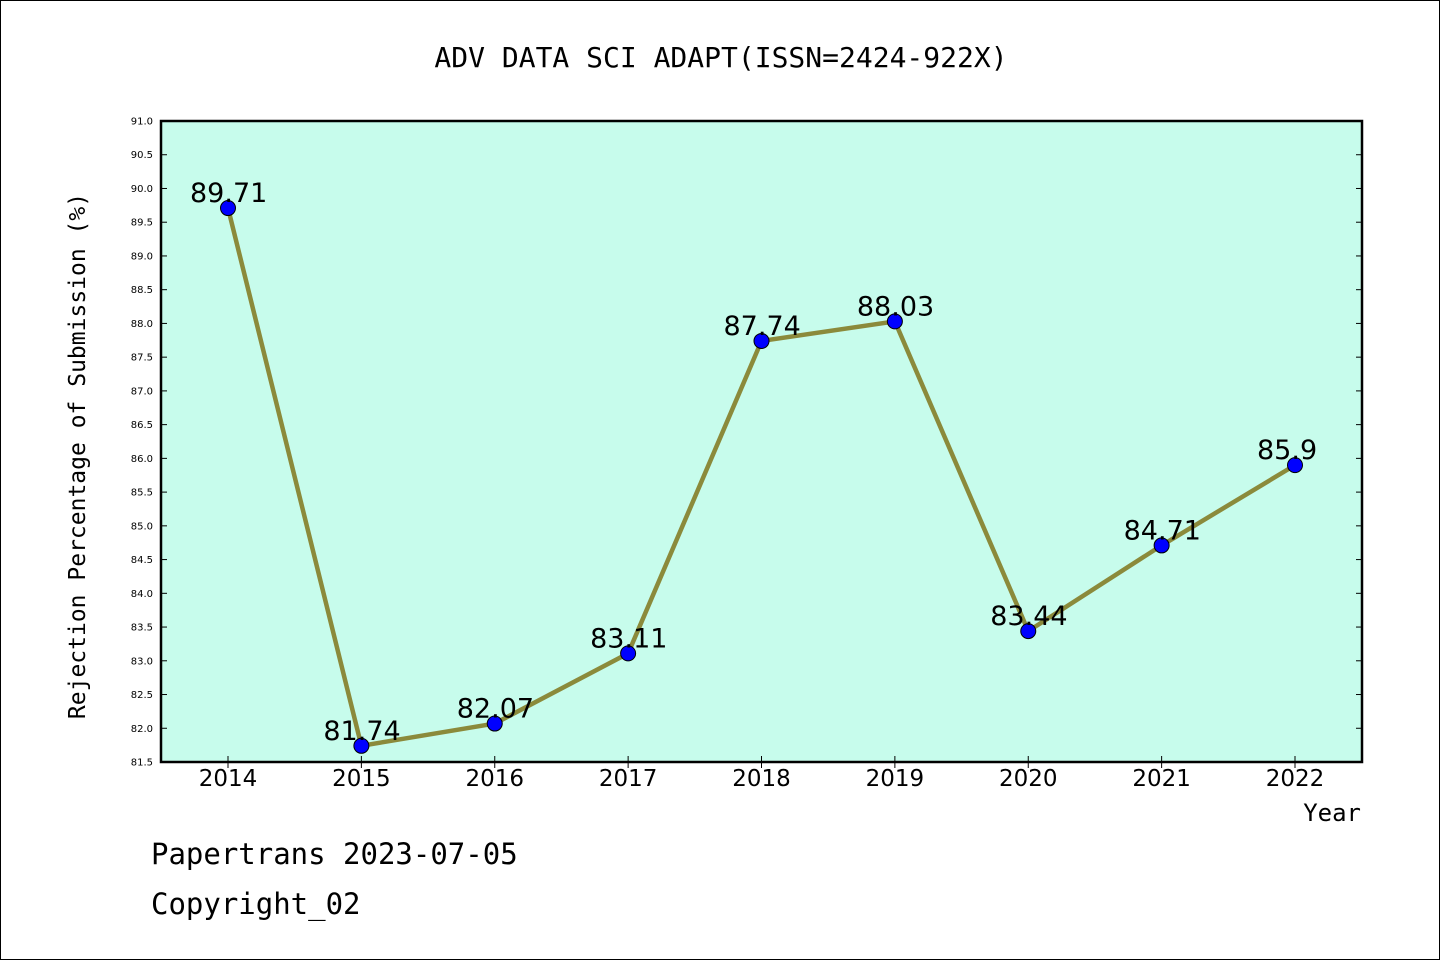 The height and width of the screenshot is (961, 1440). Describe the element at coordinates (1287, 450) in the screenshot. I see `data-label: 85.9` at that location.